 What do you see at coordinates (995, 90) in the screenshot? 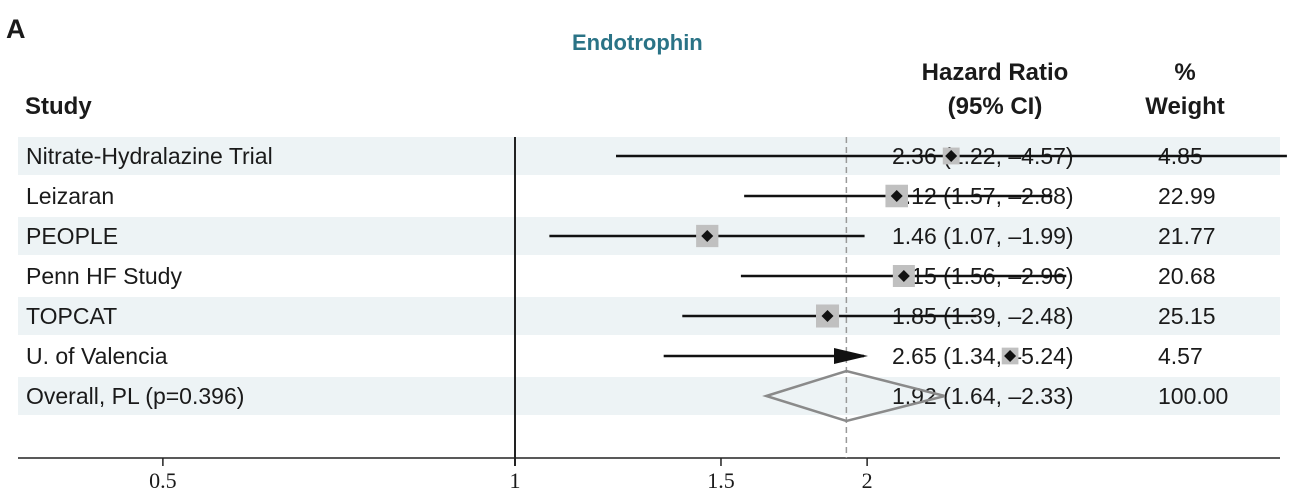
I see `header-hazard-ratio: Hazard Ratio (95% CI)` at bounding box center [995, 90].